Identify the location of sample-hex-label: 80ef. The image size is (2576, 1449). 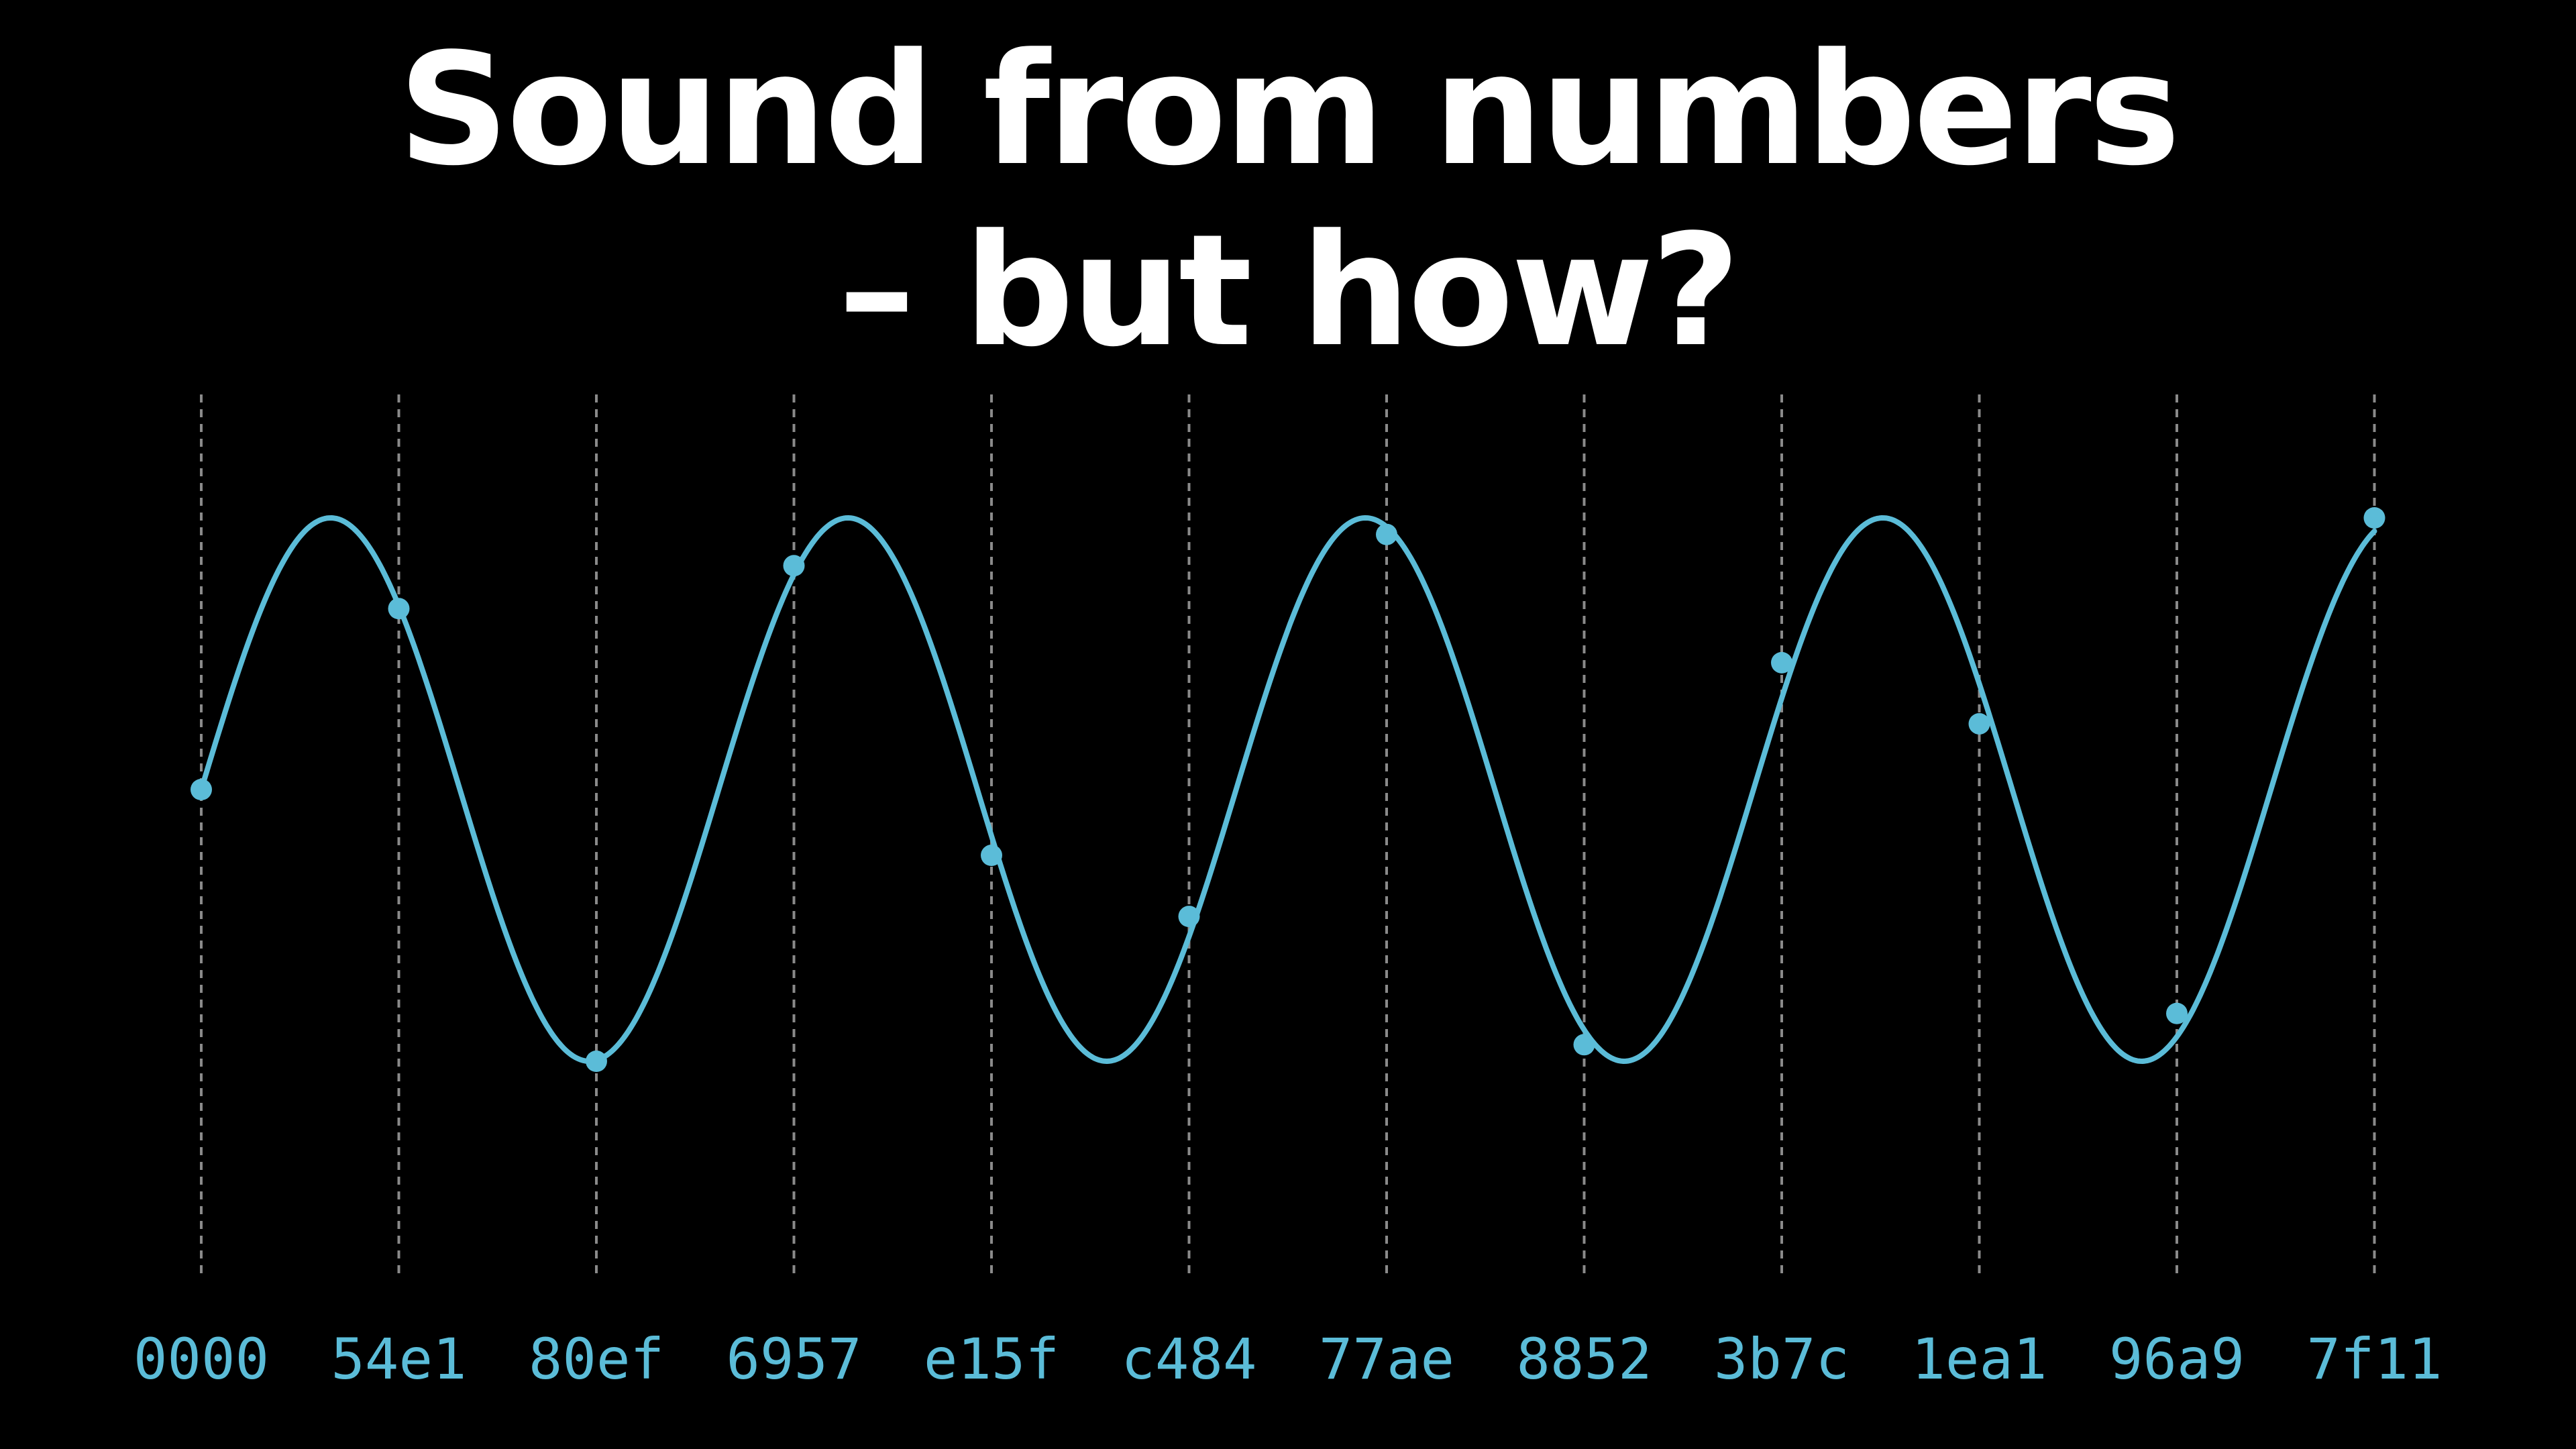
(596, 1359).